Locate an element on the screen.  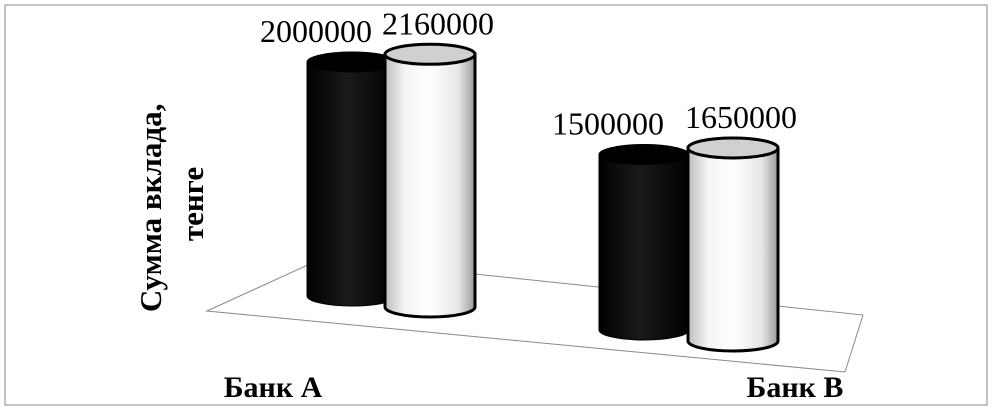
category-label-bank-b: Банк В is located at coordinates (795, 387).